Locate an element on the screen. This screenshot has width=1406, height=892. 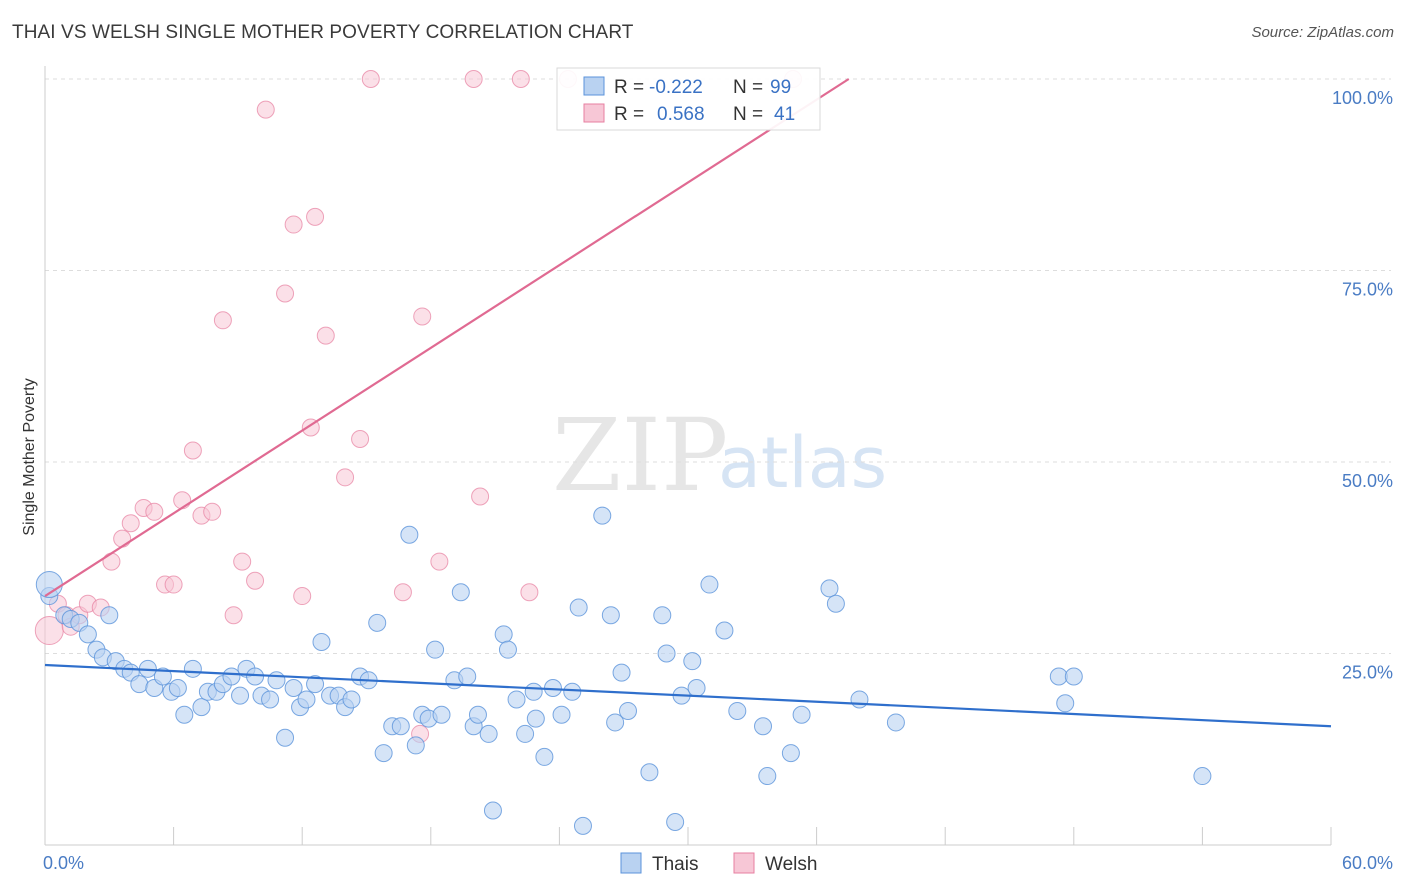
source-credit: Source: ZipAtlas.com is located at coordinates (1322, 32).